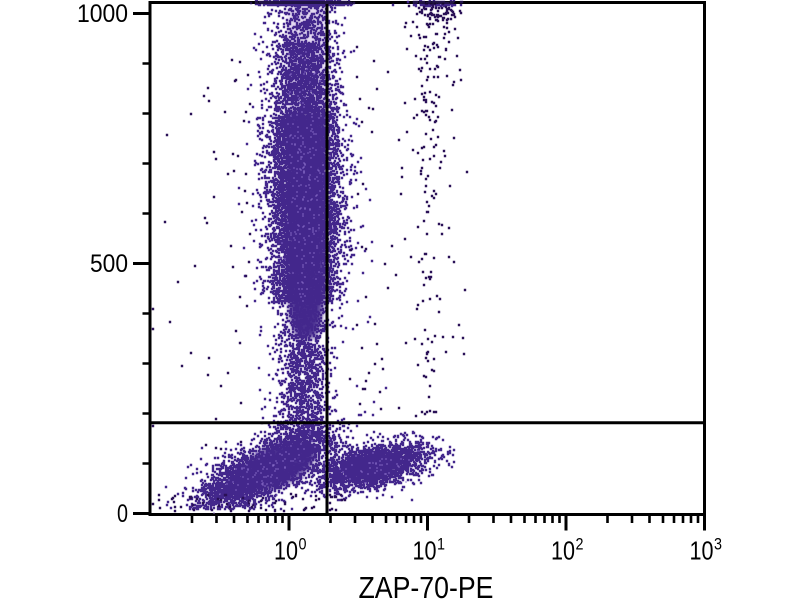  Describe the element at coordinates (426, 585) in the screenshot. I see `svg-text: ZAP-70-PE` at that location.